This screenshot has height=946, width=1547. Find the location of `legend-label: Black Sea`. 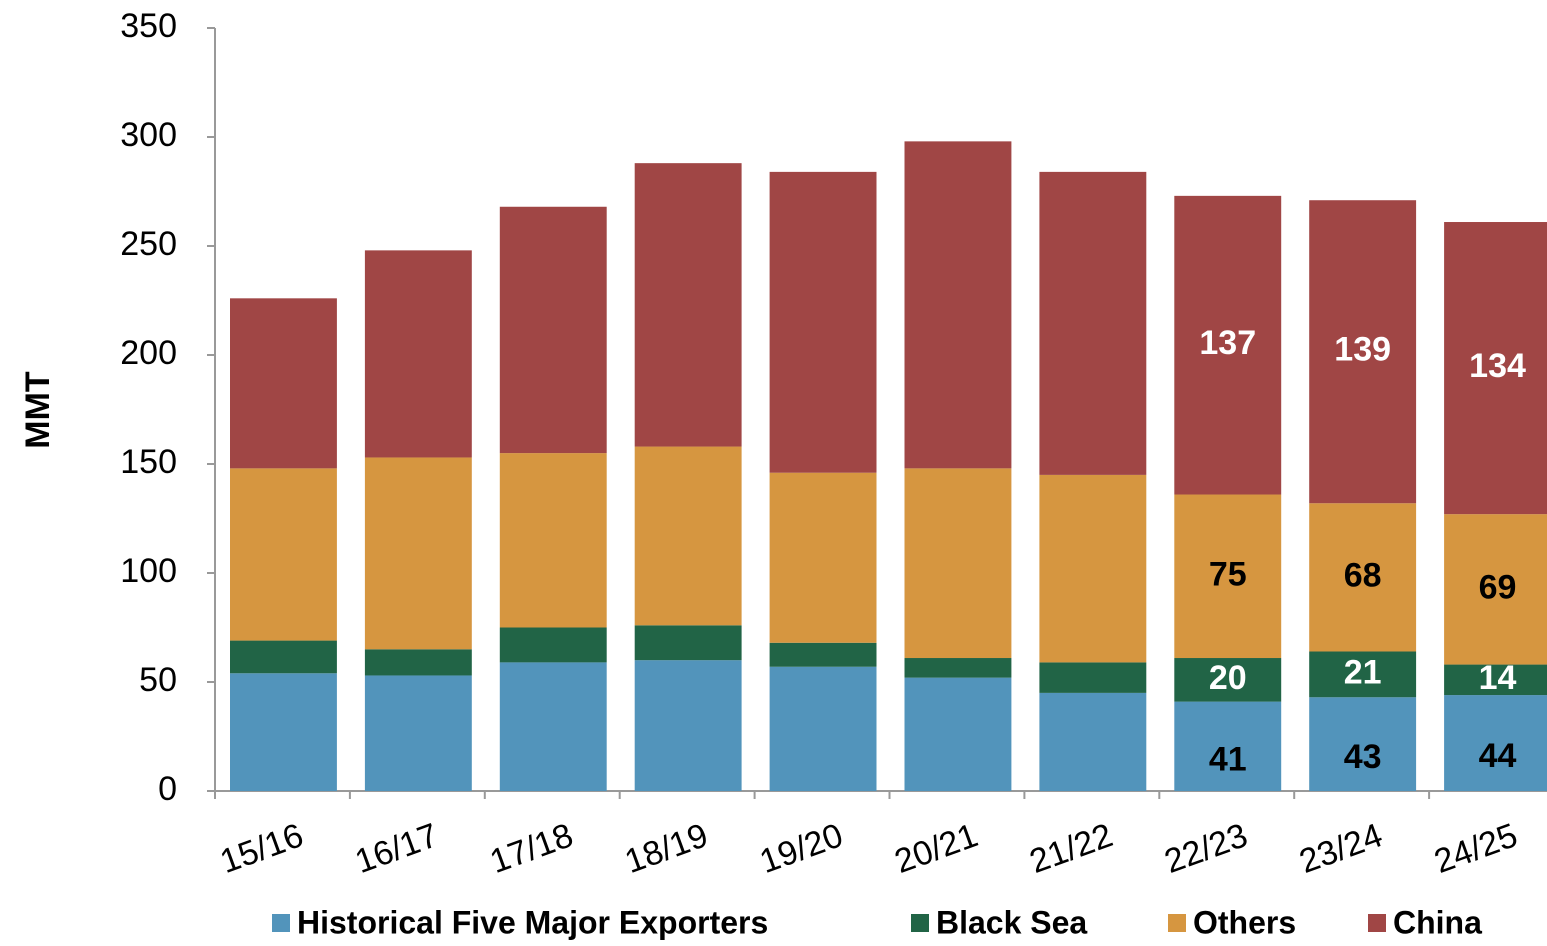

legend-label: Black Sea is located at coordinates (1011, 922).